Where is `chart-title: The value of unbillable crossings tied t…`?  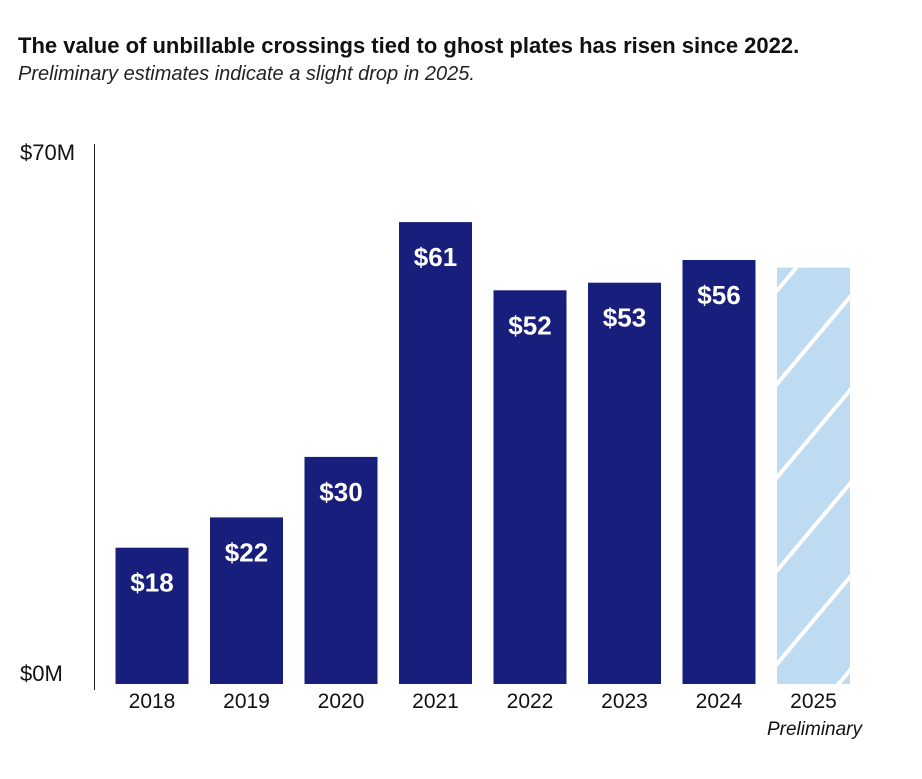
chart-title: The value of unbillable crossings tied t… is located at coordinates (409, 45).